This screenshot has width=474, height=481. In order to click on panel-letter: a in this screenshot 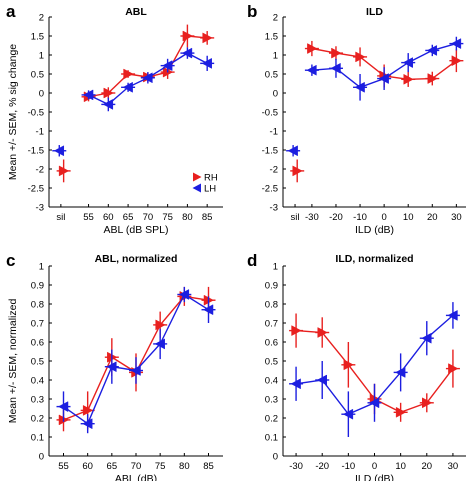, I will do `click(11, 11)`.